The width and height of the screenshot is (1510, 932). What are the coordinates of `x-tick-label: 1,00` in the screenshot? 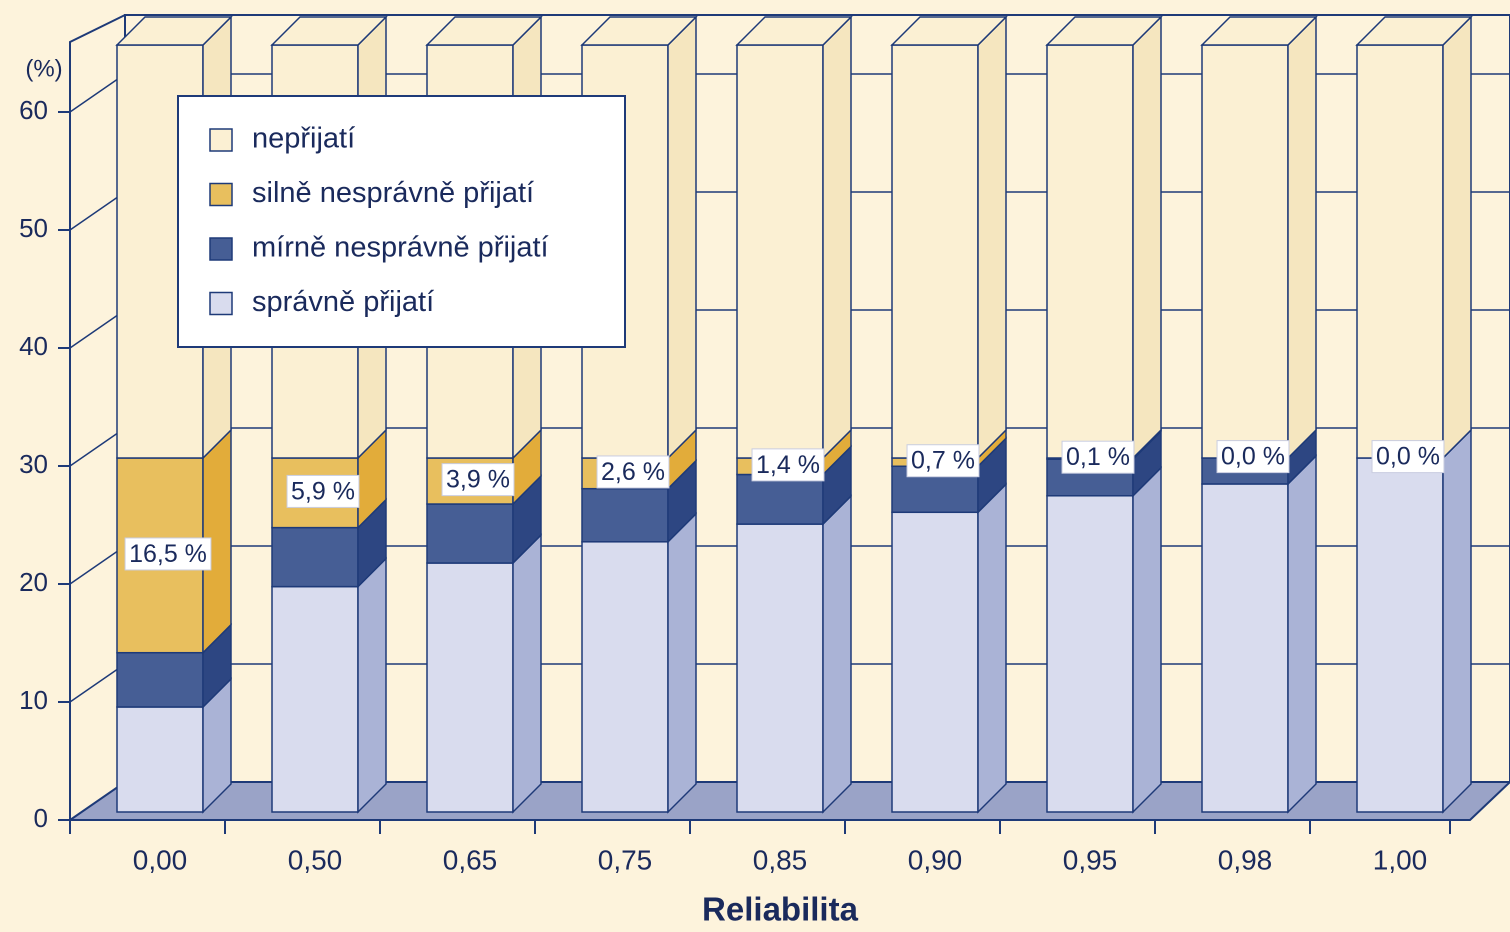 It's located at (1400, 859).